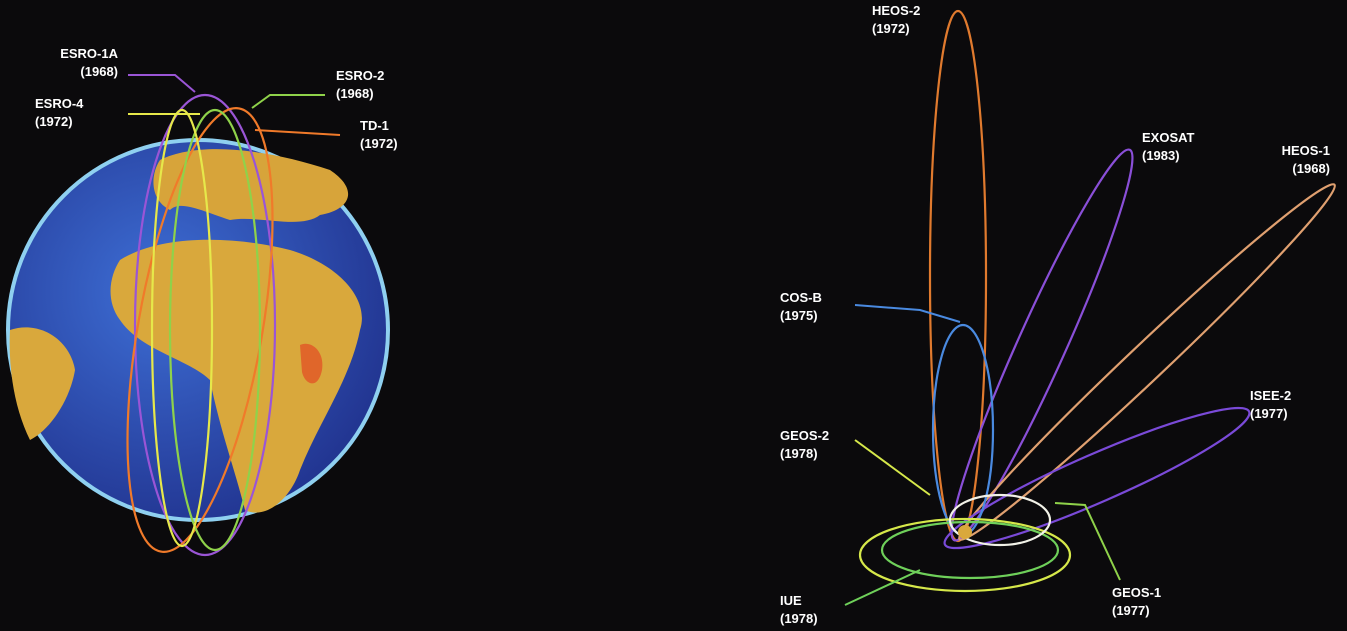 Image resolution: width=1347 pixels, height=631 pixels. I want to click on label-name: HEOS-2, so click(896, 10).